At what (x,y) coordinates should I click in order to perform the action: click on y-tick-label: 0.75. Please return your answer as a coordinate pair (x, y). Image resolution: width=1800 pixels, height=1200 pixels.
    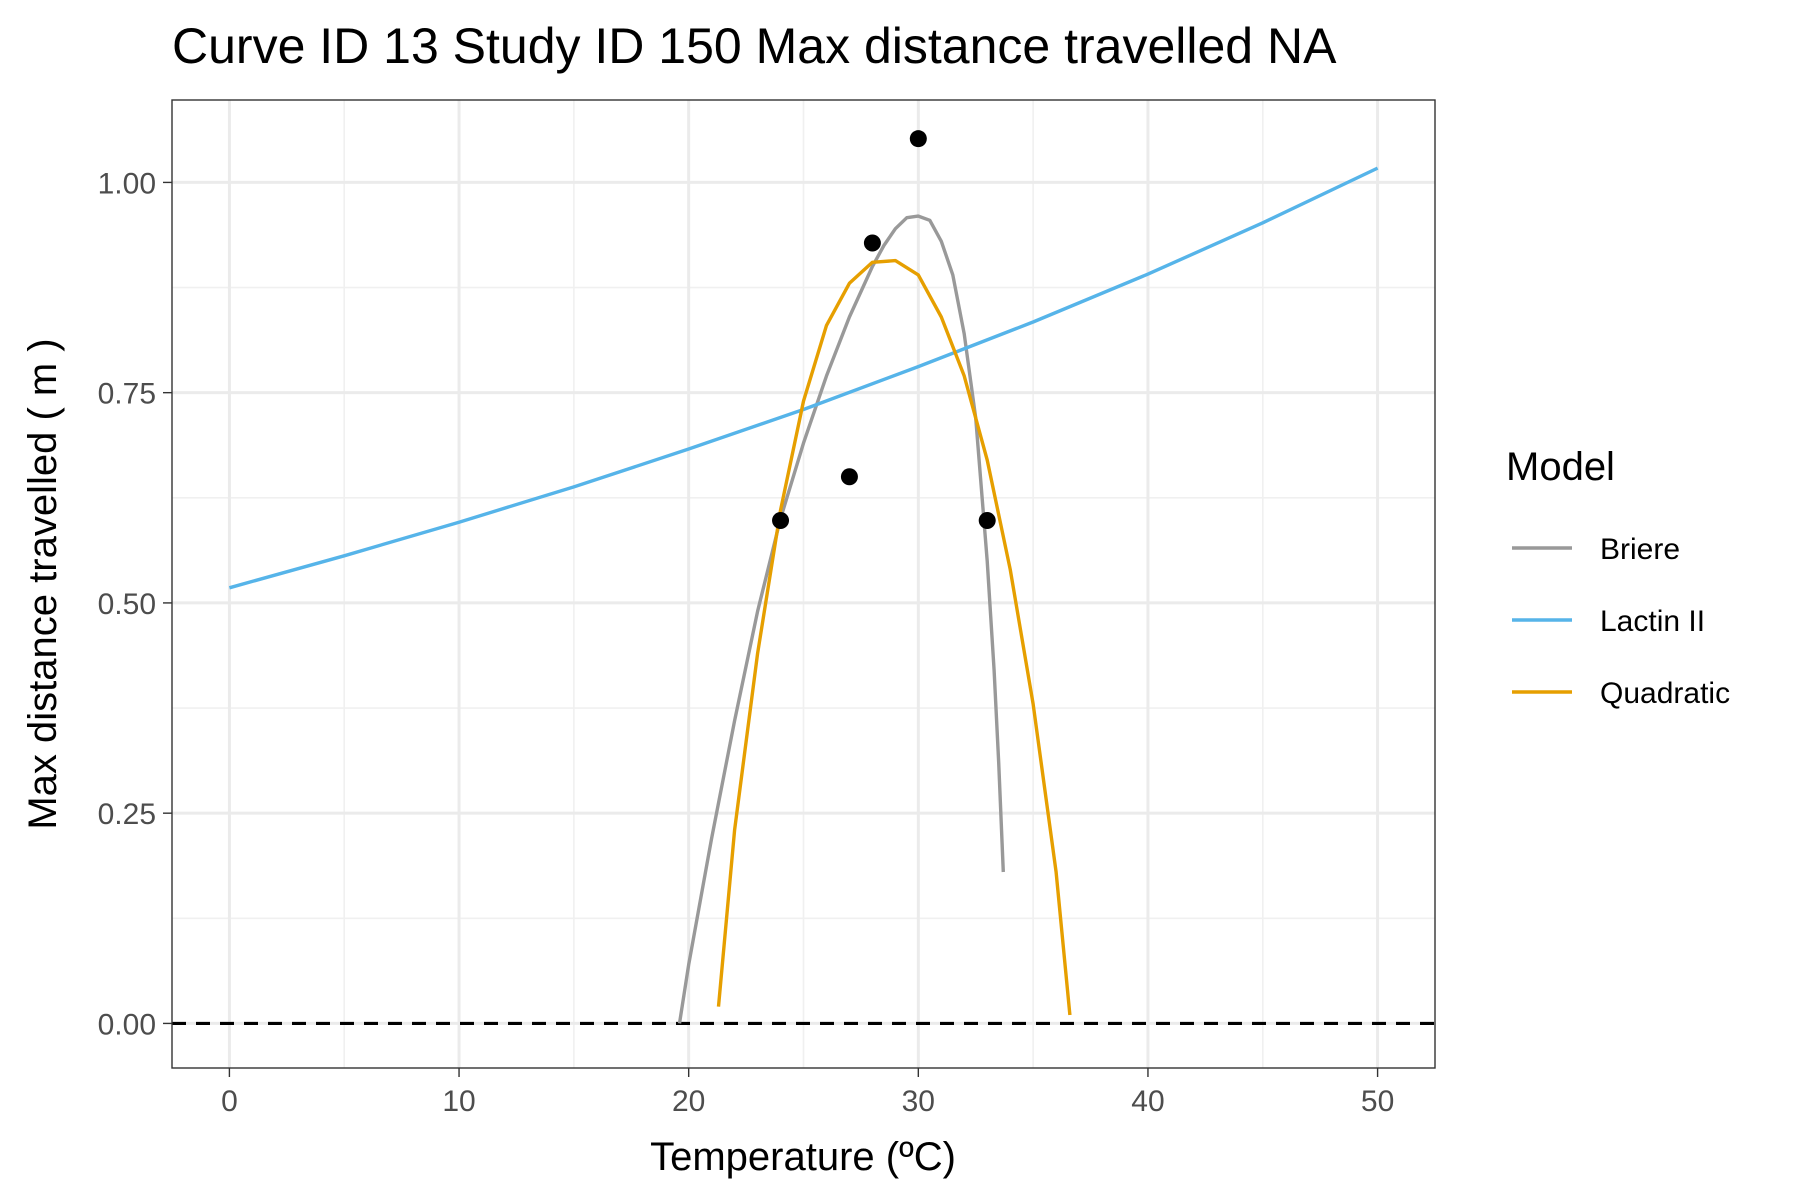
    Looking at the image, I should click on (127, 394).